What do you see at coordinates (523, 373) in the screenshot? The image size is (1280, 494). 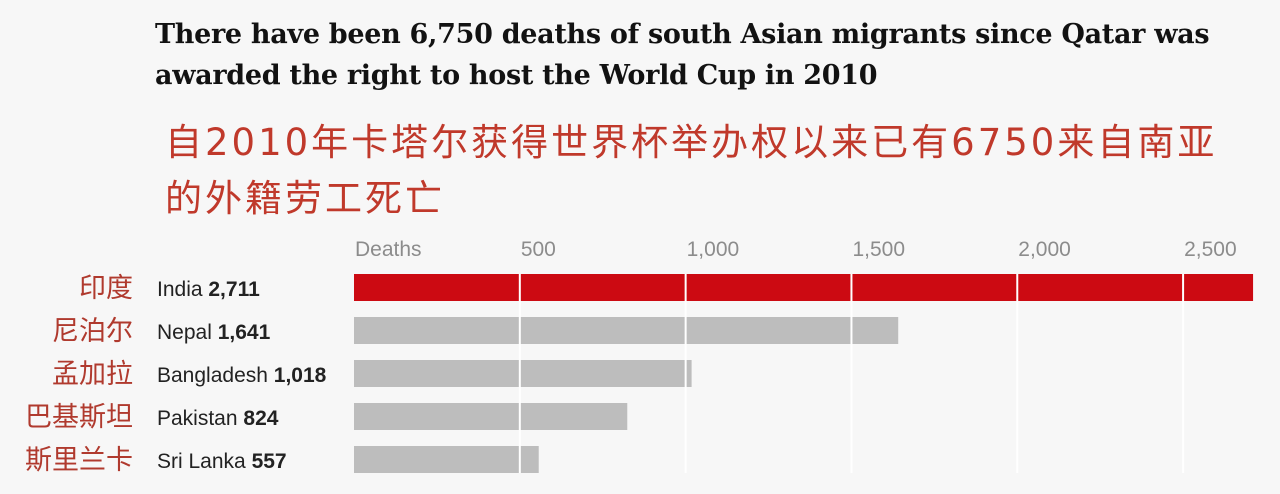 I see `bar-bangladesh` at bounding box center [523, 373].